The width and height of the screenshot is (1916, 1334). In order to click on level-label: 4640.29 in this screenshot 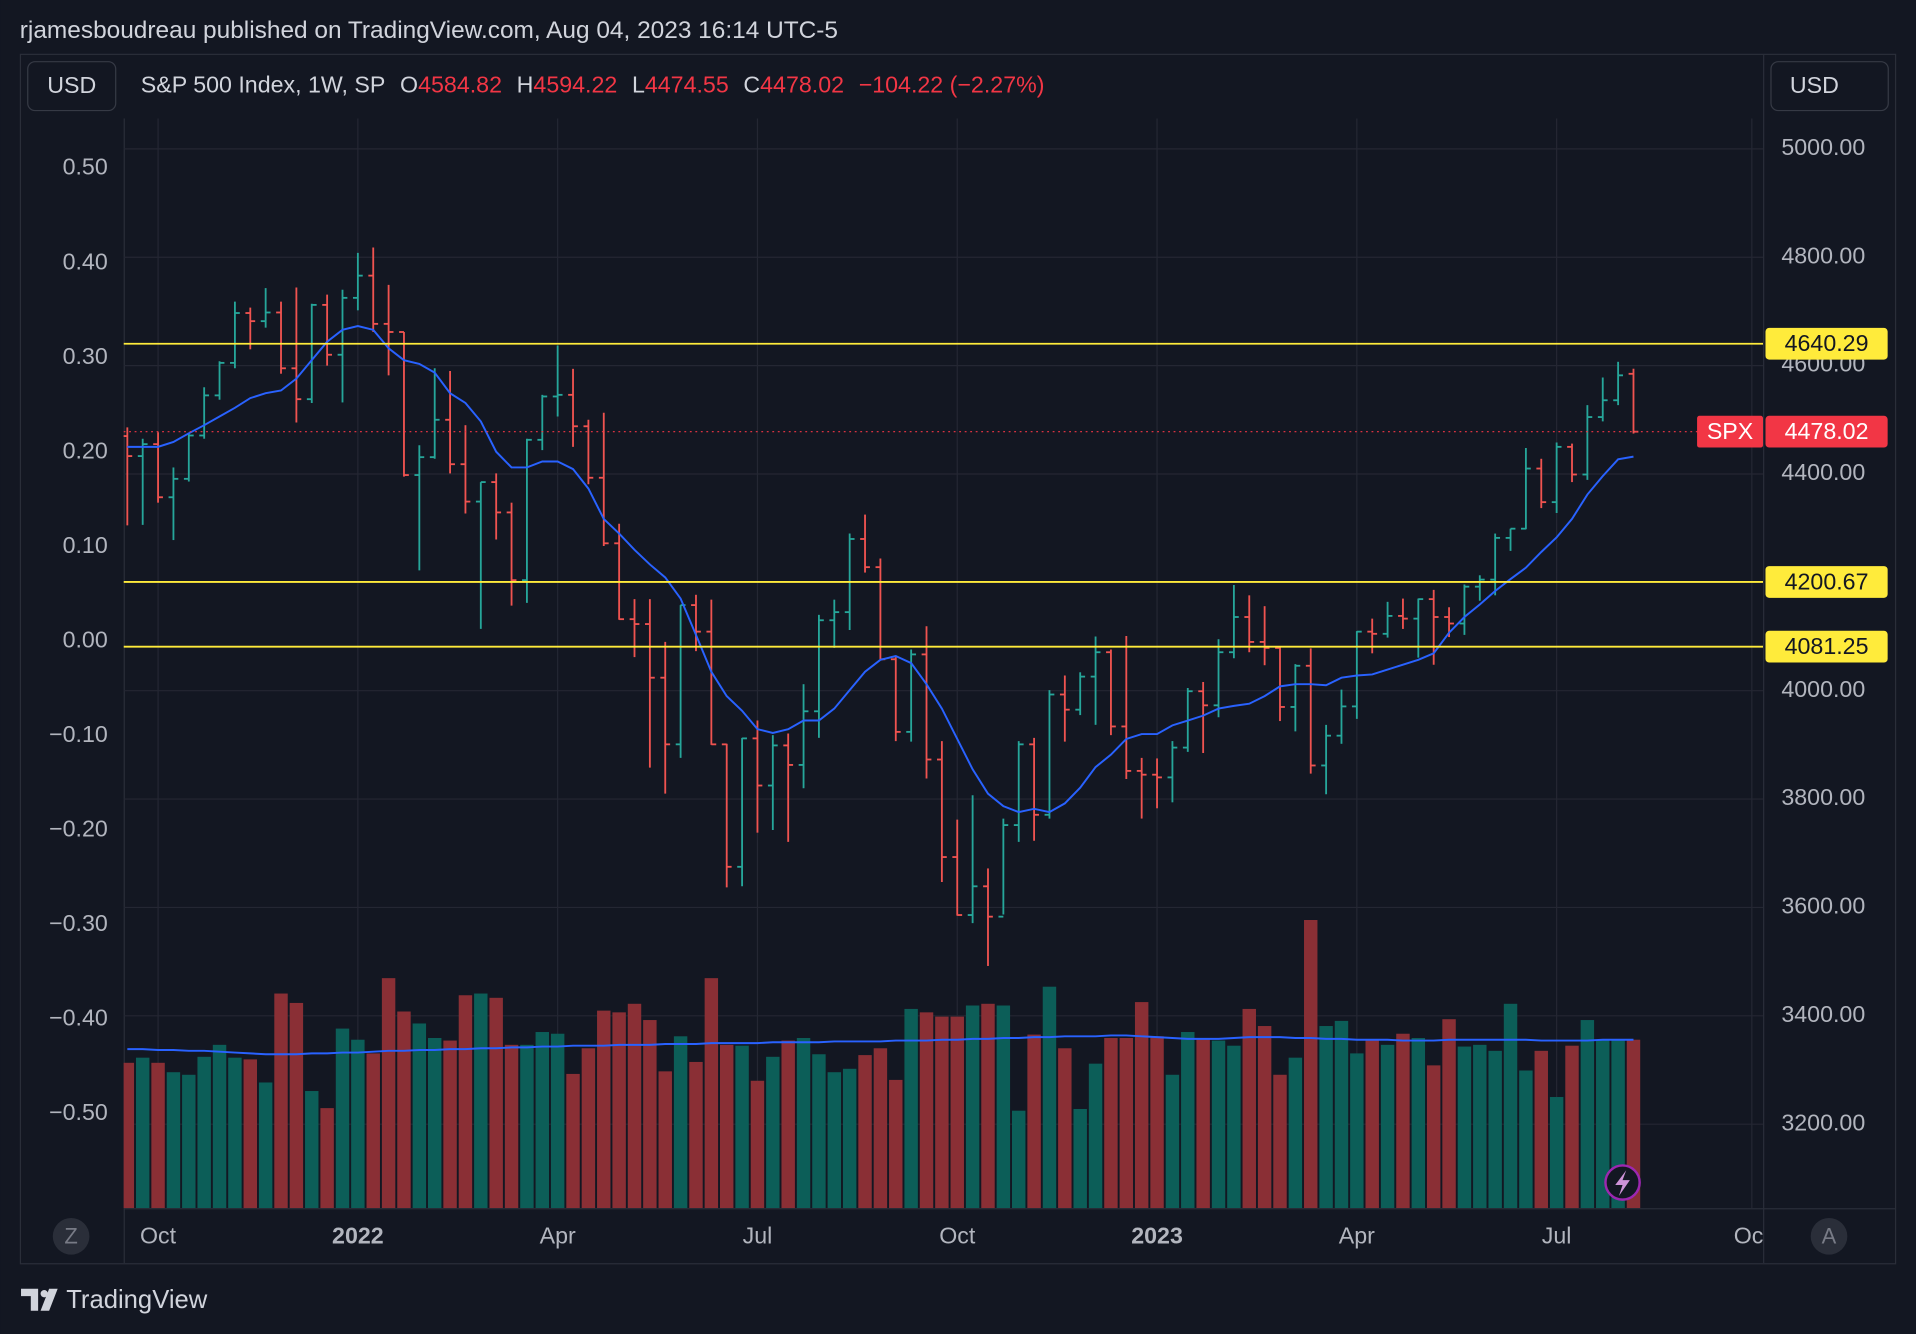, I will do `click(1827, 343)`.